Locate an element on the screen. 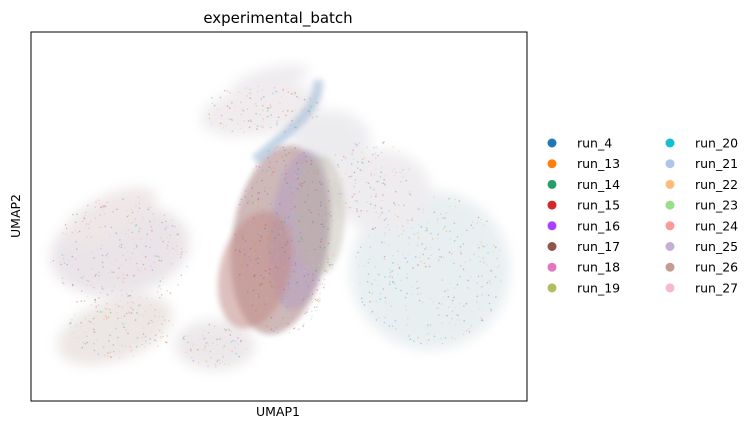  legend-label: run_13 is located at coordinates (598, 163).